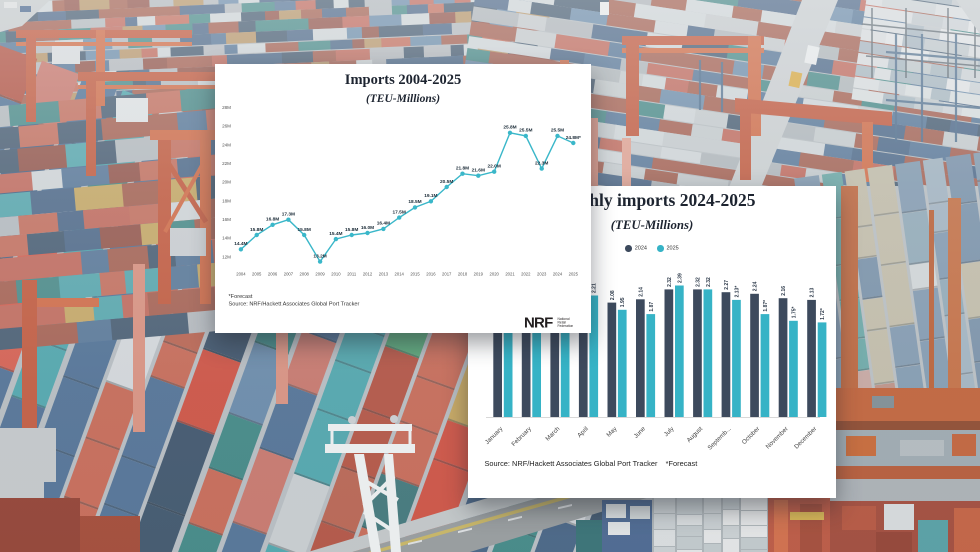 The height and width of the screenshot is (552, 980). I want to click on svg-text: 22.0M, so click(494, 167).